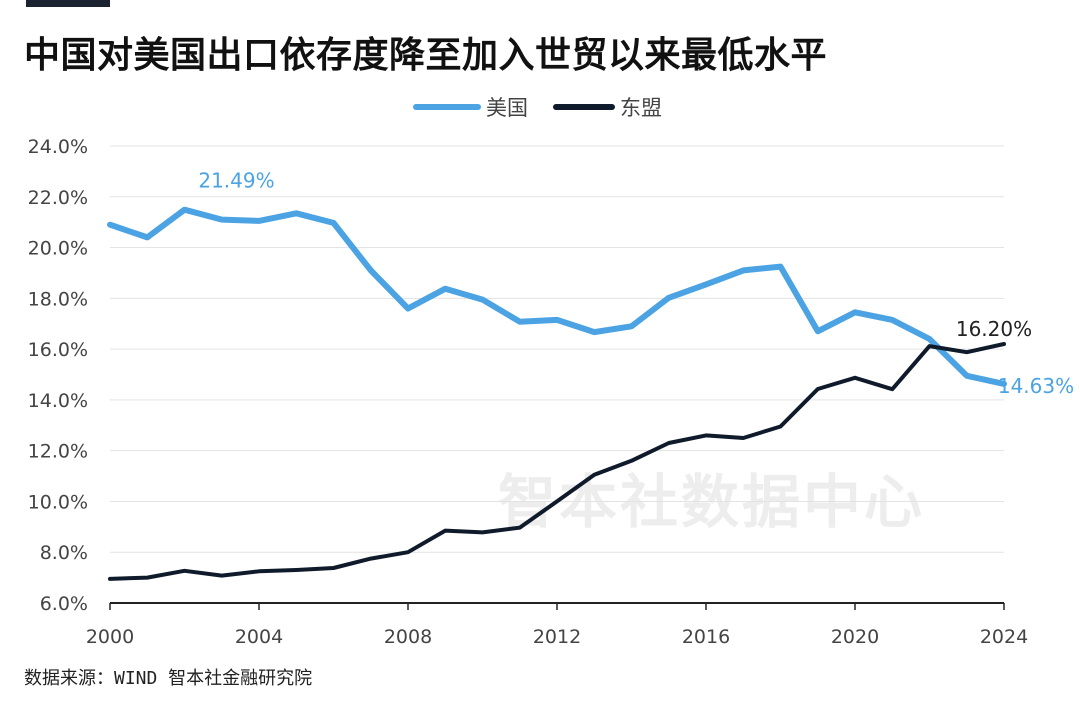 Image resolution: width=1080 pixels, height=706 pixels. What do you see at coordinates (994, 329) in the screenshot?
I see `data-label: 16.20%` at bounding box center [994, 329].